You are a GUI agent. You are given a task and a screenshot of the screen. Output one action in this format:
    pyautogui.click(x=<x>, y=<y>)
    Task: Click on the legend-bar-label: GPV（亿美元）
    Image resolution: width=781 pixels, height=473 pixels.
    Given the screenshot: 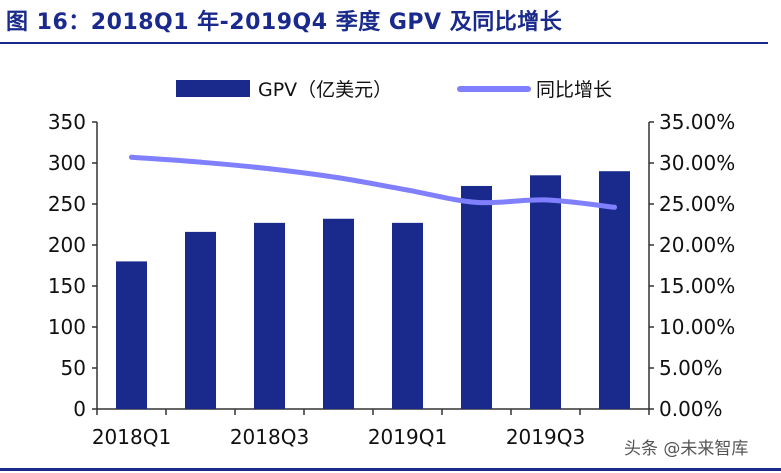 What is the action you would take?
    pyautogui.click(x=325, y=90)
    